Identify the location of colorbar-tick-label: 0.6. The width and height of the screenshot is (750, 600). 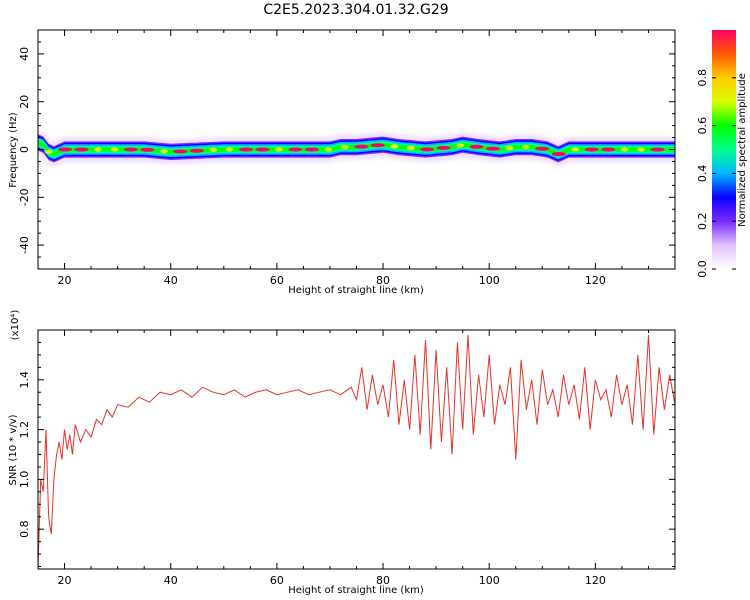
(702, 126).